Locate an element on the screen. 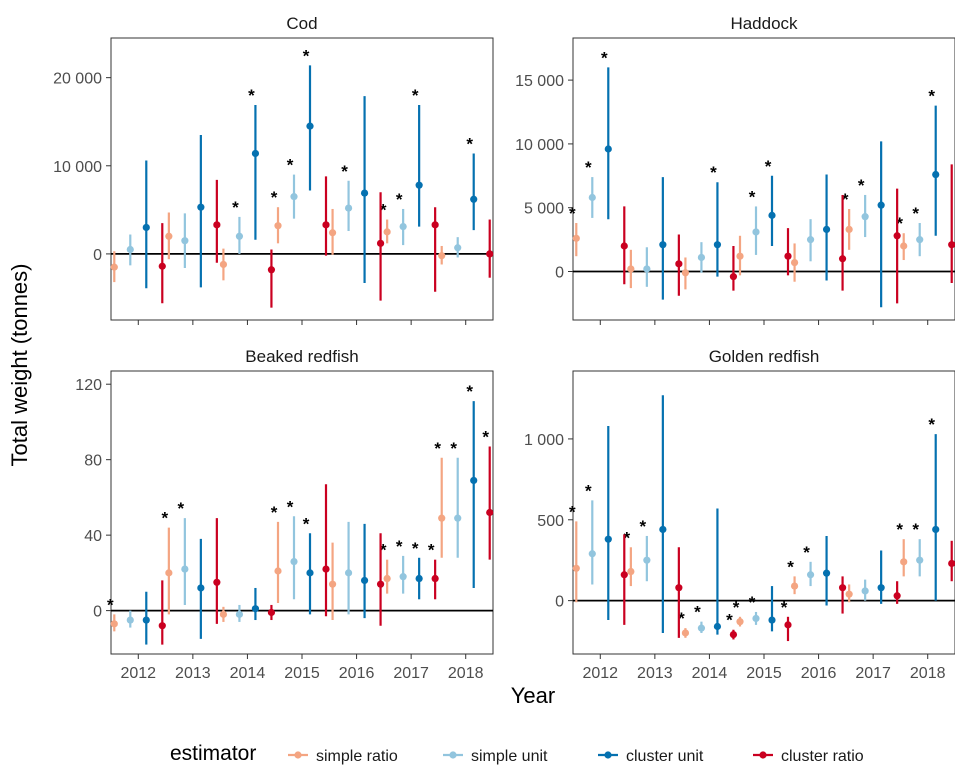 This screenshot has width=955, height=767. x-tick-label: 2018 is located at coordinates (928, 673).